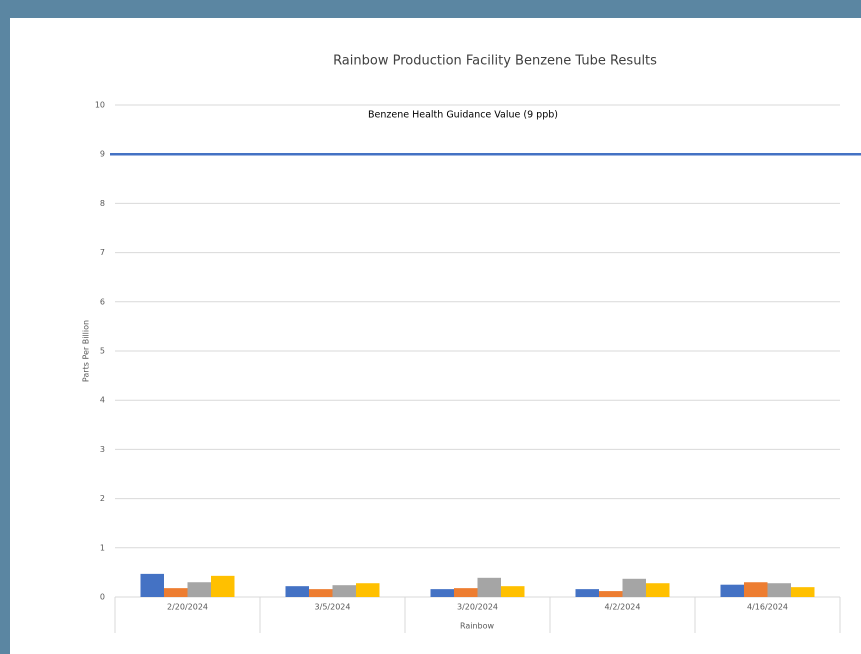 Image resolution: width=861 pixels, height=654 pixels. I want to click on x-tick-label: 4/2/2024, so click(623, 607).